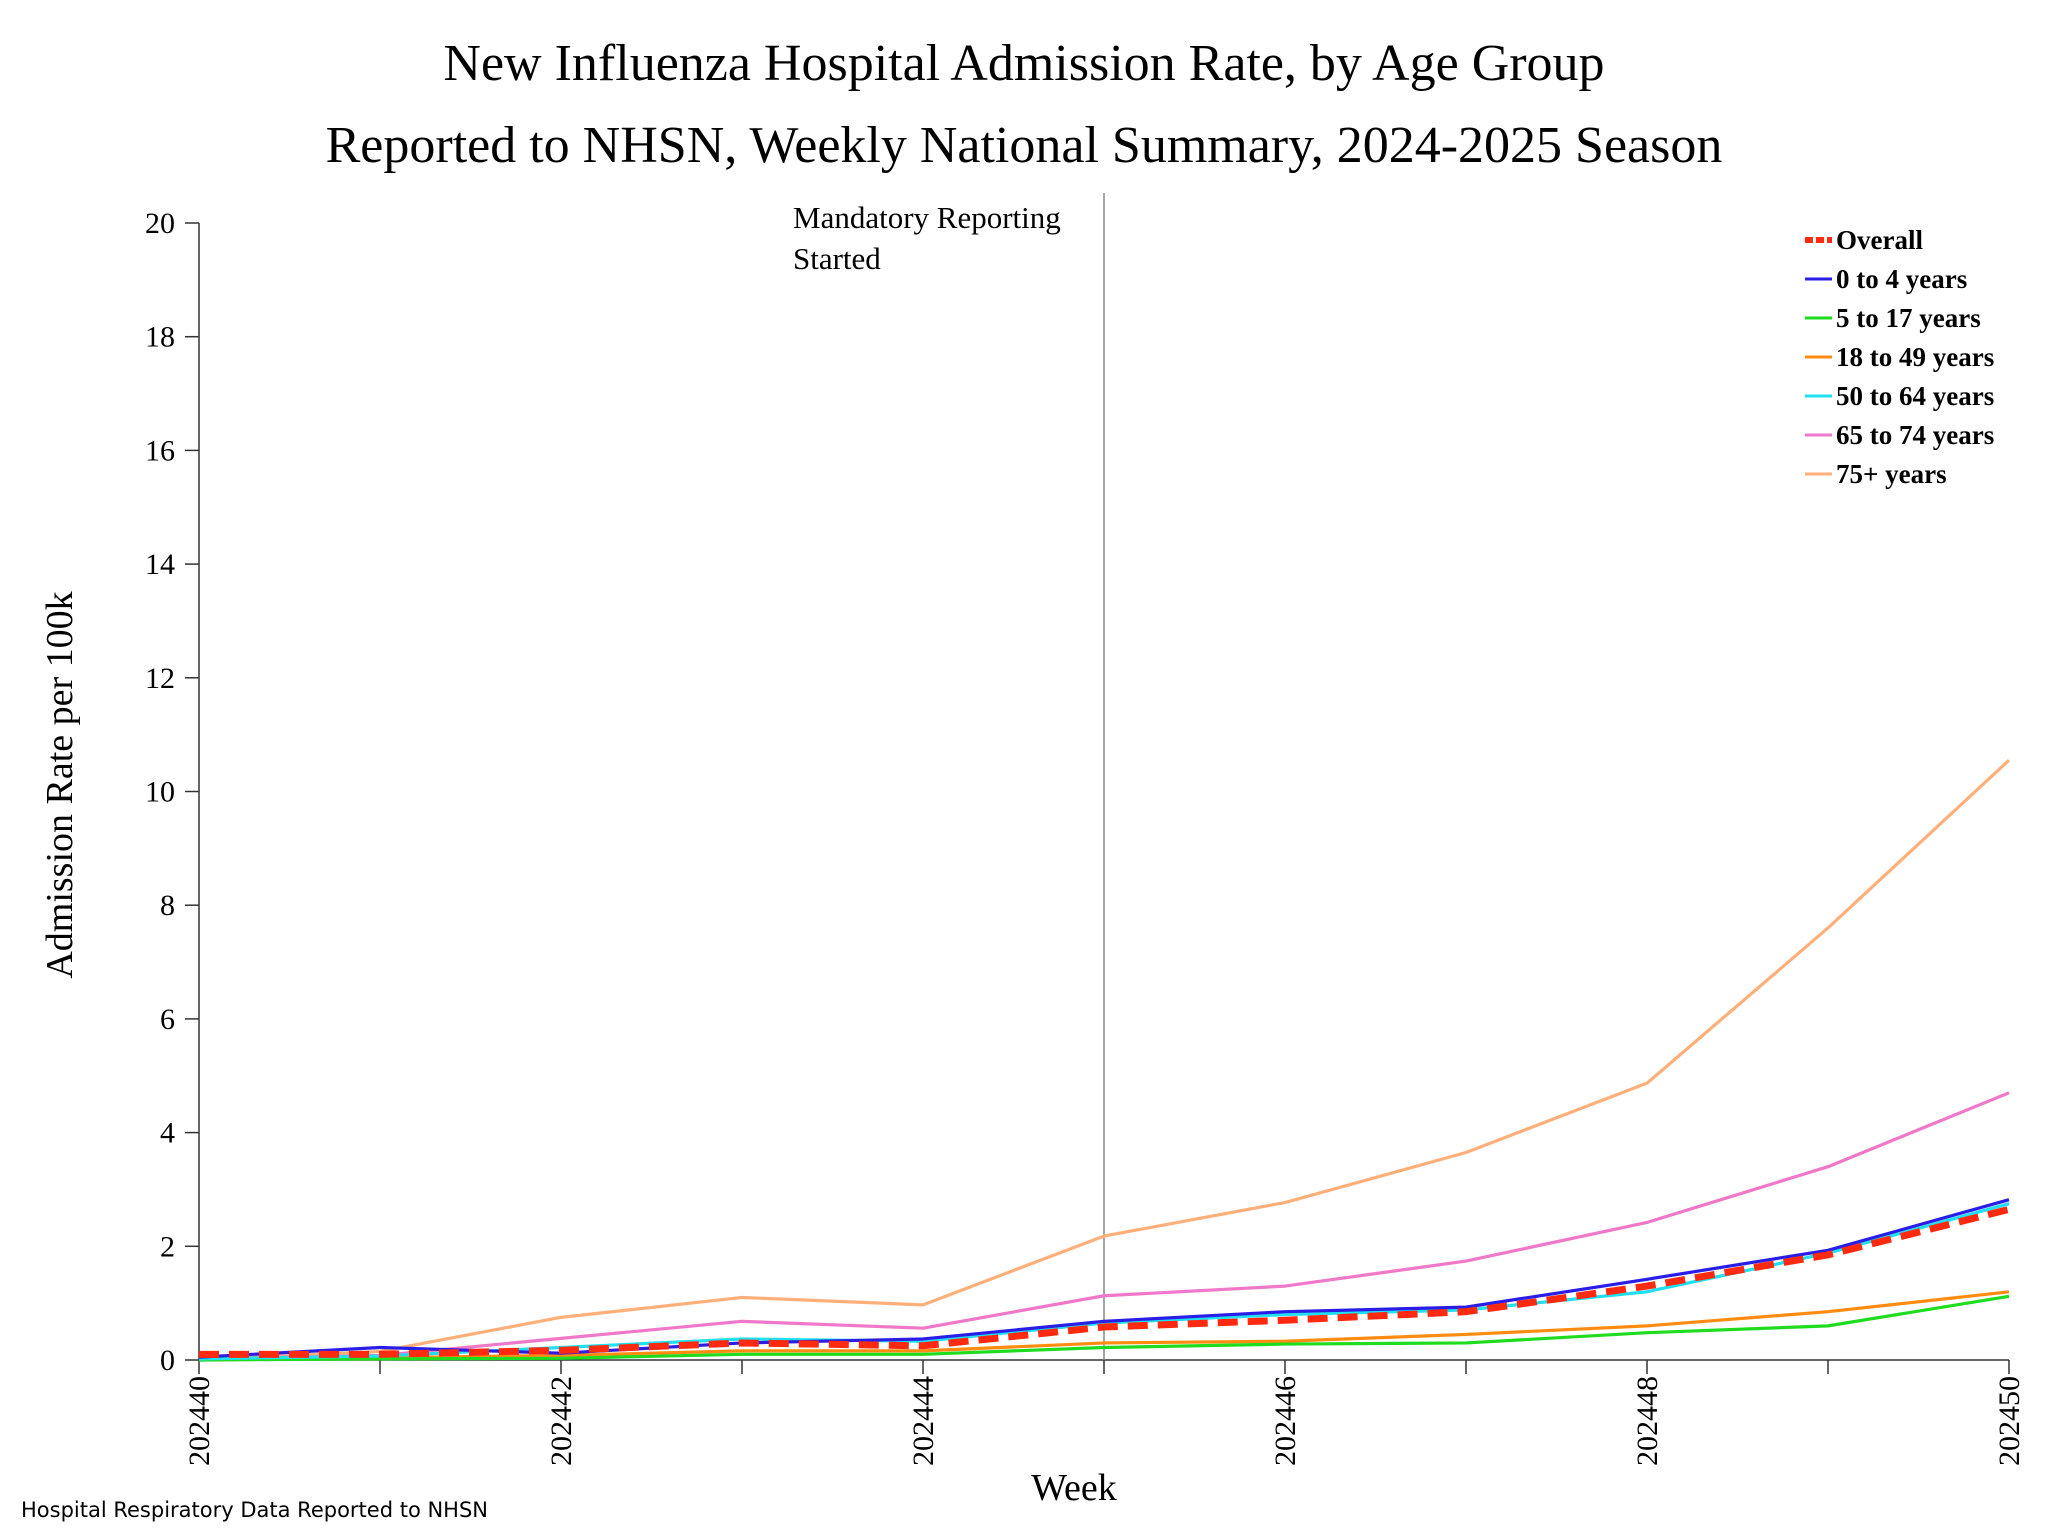 This screenshot has height=1536, width=2048. I want to click on y-tick-label: 0, so click(167, 1360).